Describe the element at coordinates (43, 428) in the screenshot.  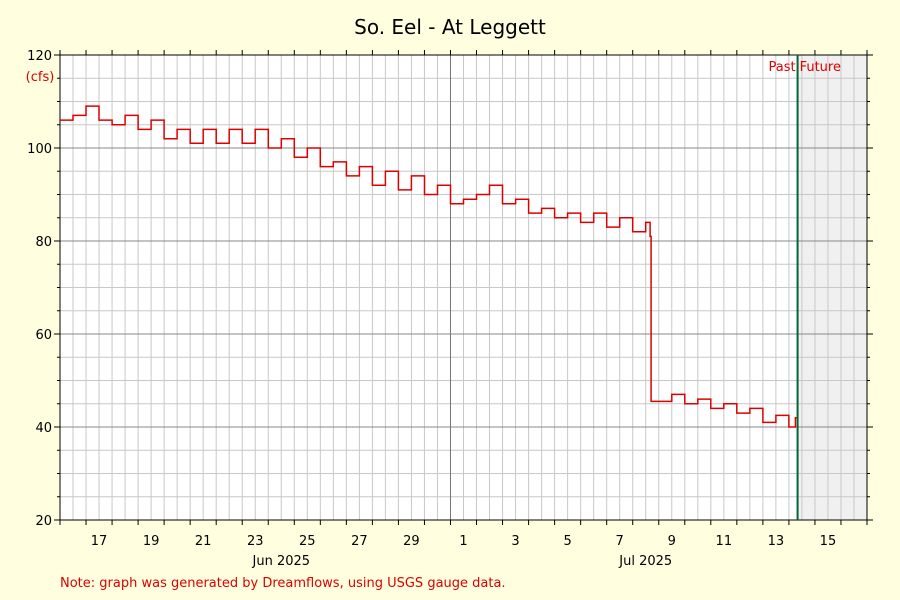
I see `y-tick-label: 40` at that location.